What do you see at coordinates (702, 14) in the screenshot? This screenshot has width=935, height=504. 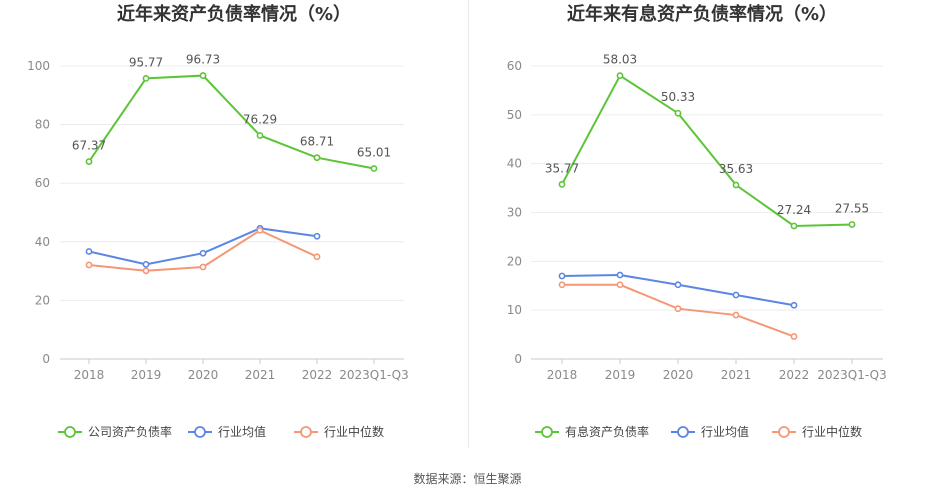 I see `right-chart-title: 近年来有息资产负债率情况（%）` at bounding box center [702, 14].